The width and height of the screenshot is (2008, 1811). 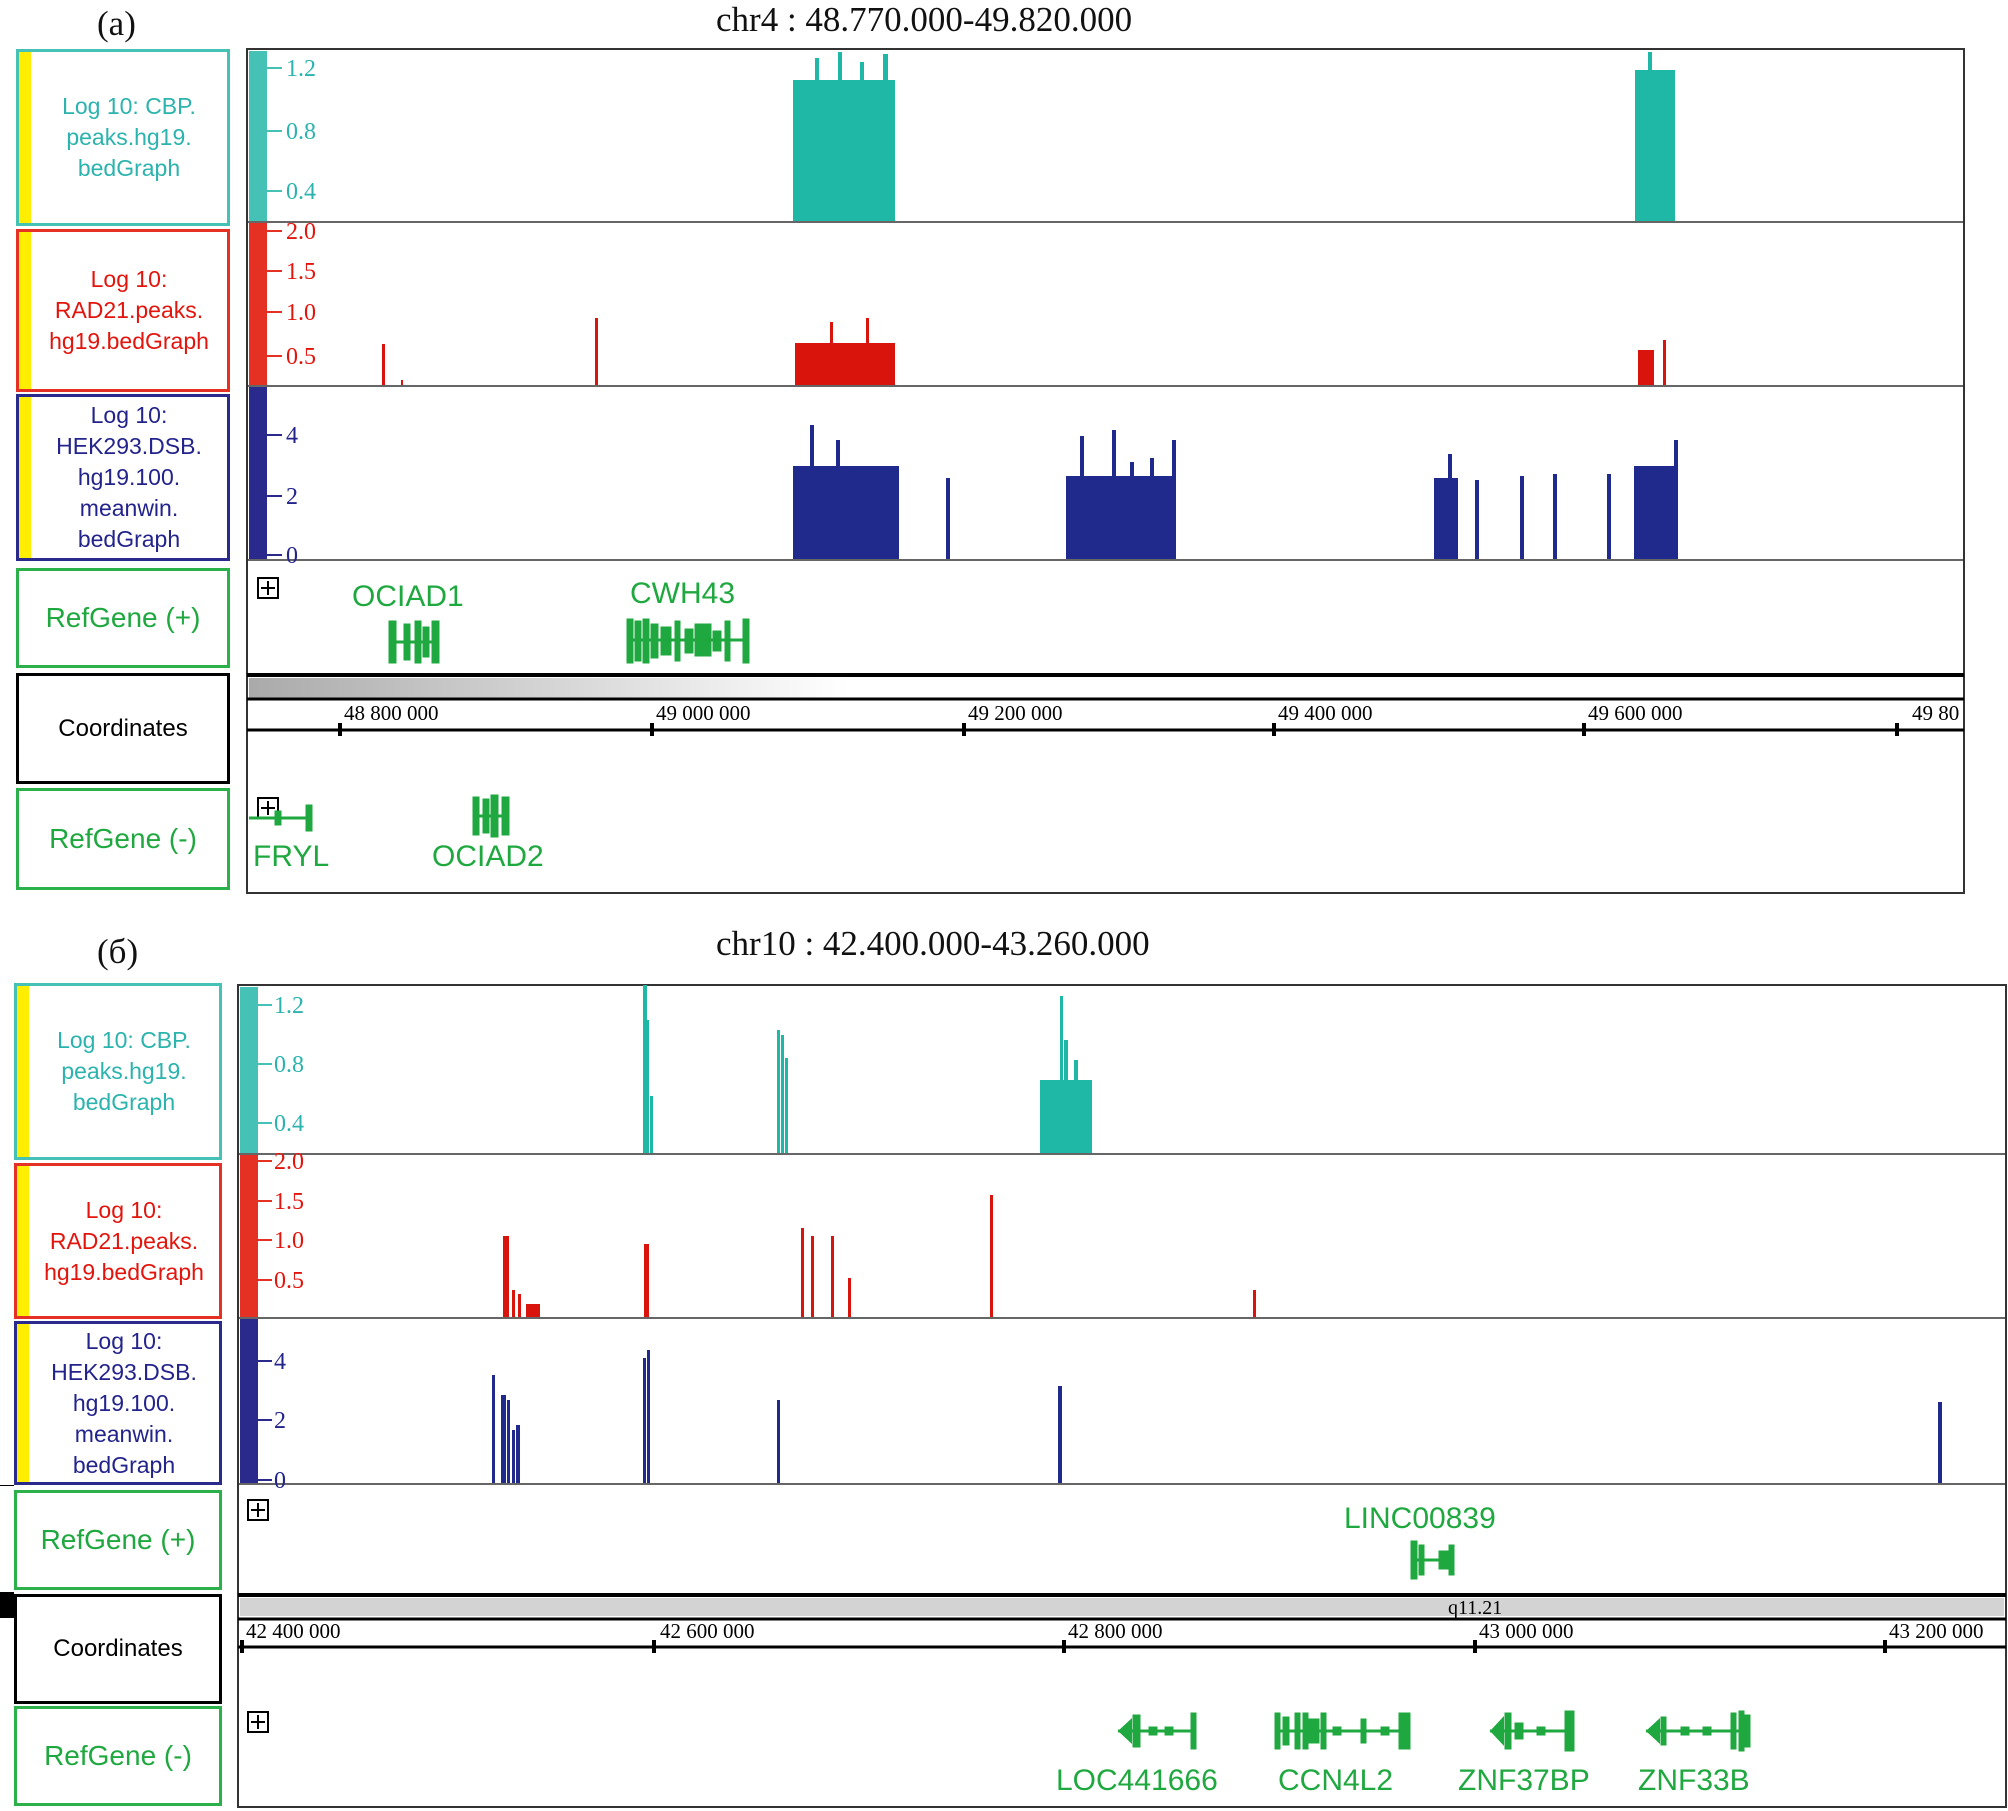 What do you see at coordinates (301, 313) in the screenshot?
I see `rad21-tick-label: 1.0` at bounding box center [301, 313].